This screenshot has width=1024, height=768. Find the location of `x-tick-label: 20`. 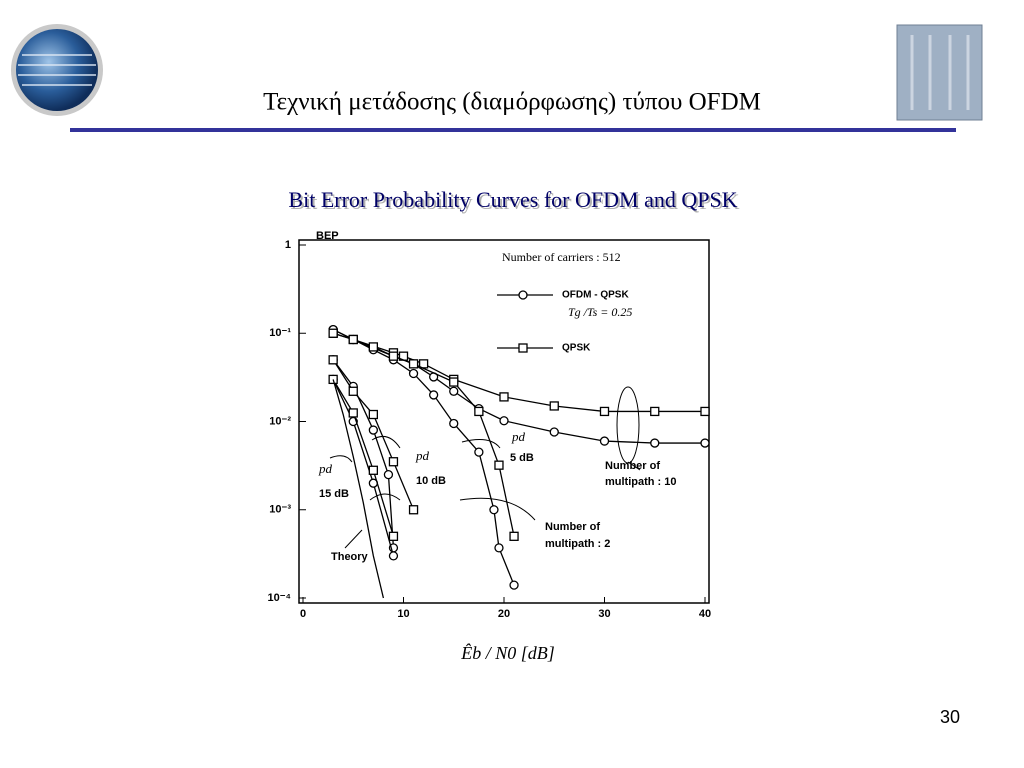

x-tick-label: 20 is located at coordinates (504, 614).